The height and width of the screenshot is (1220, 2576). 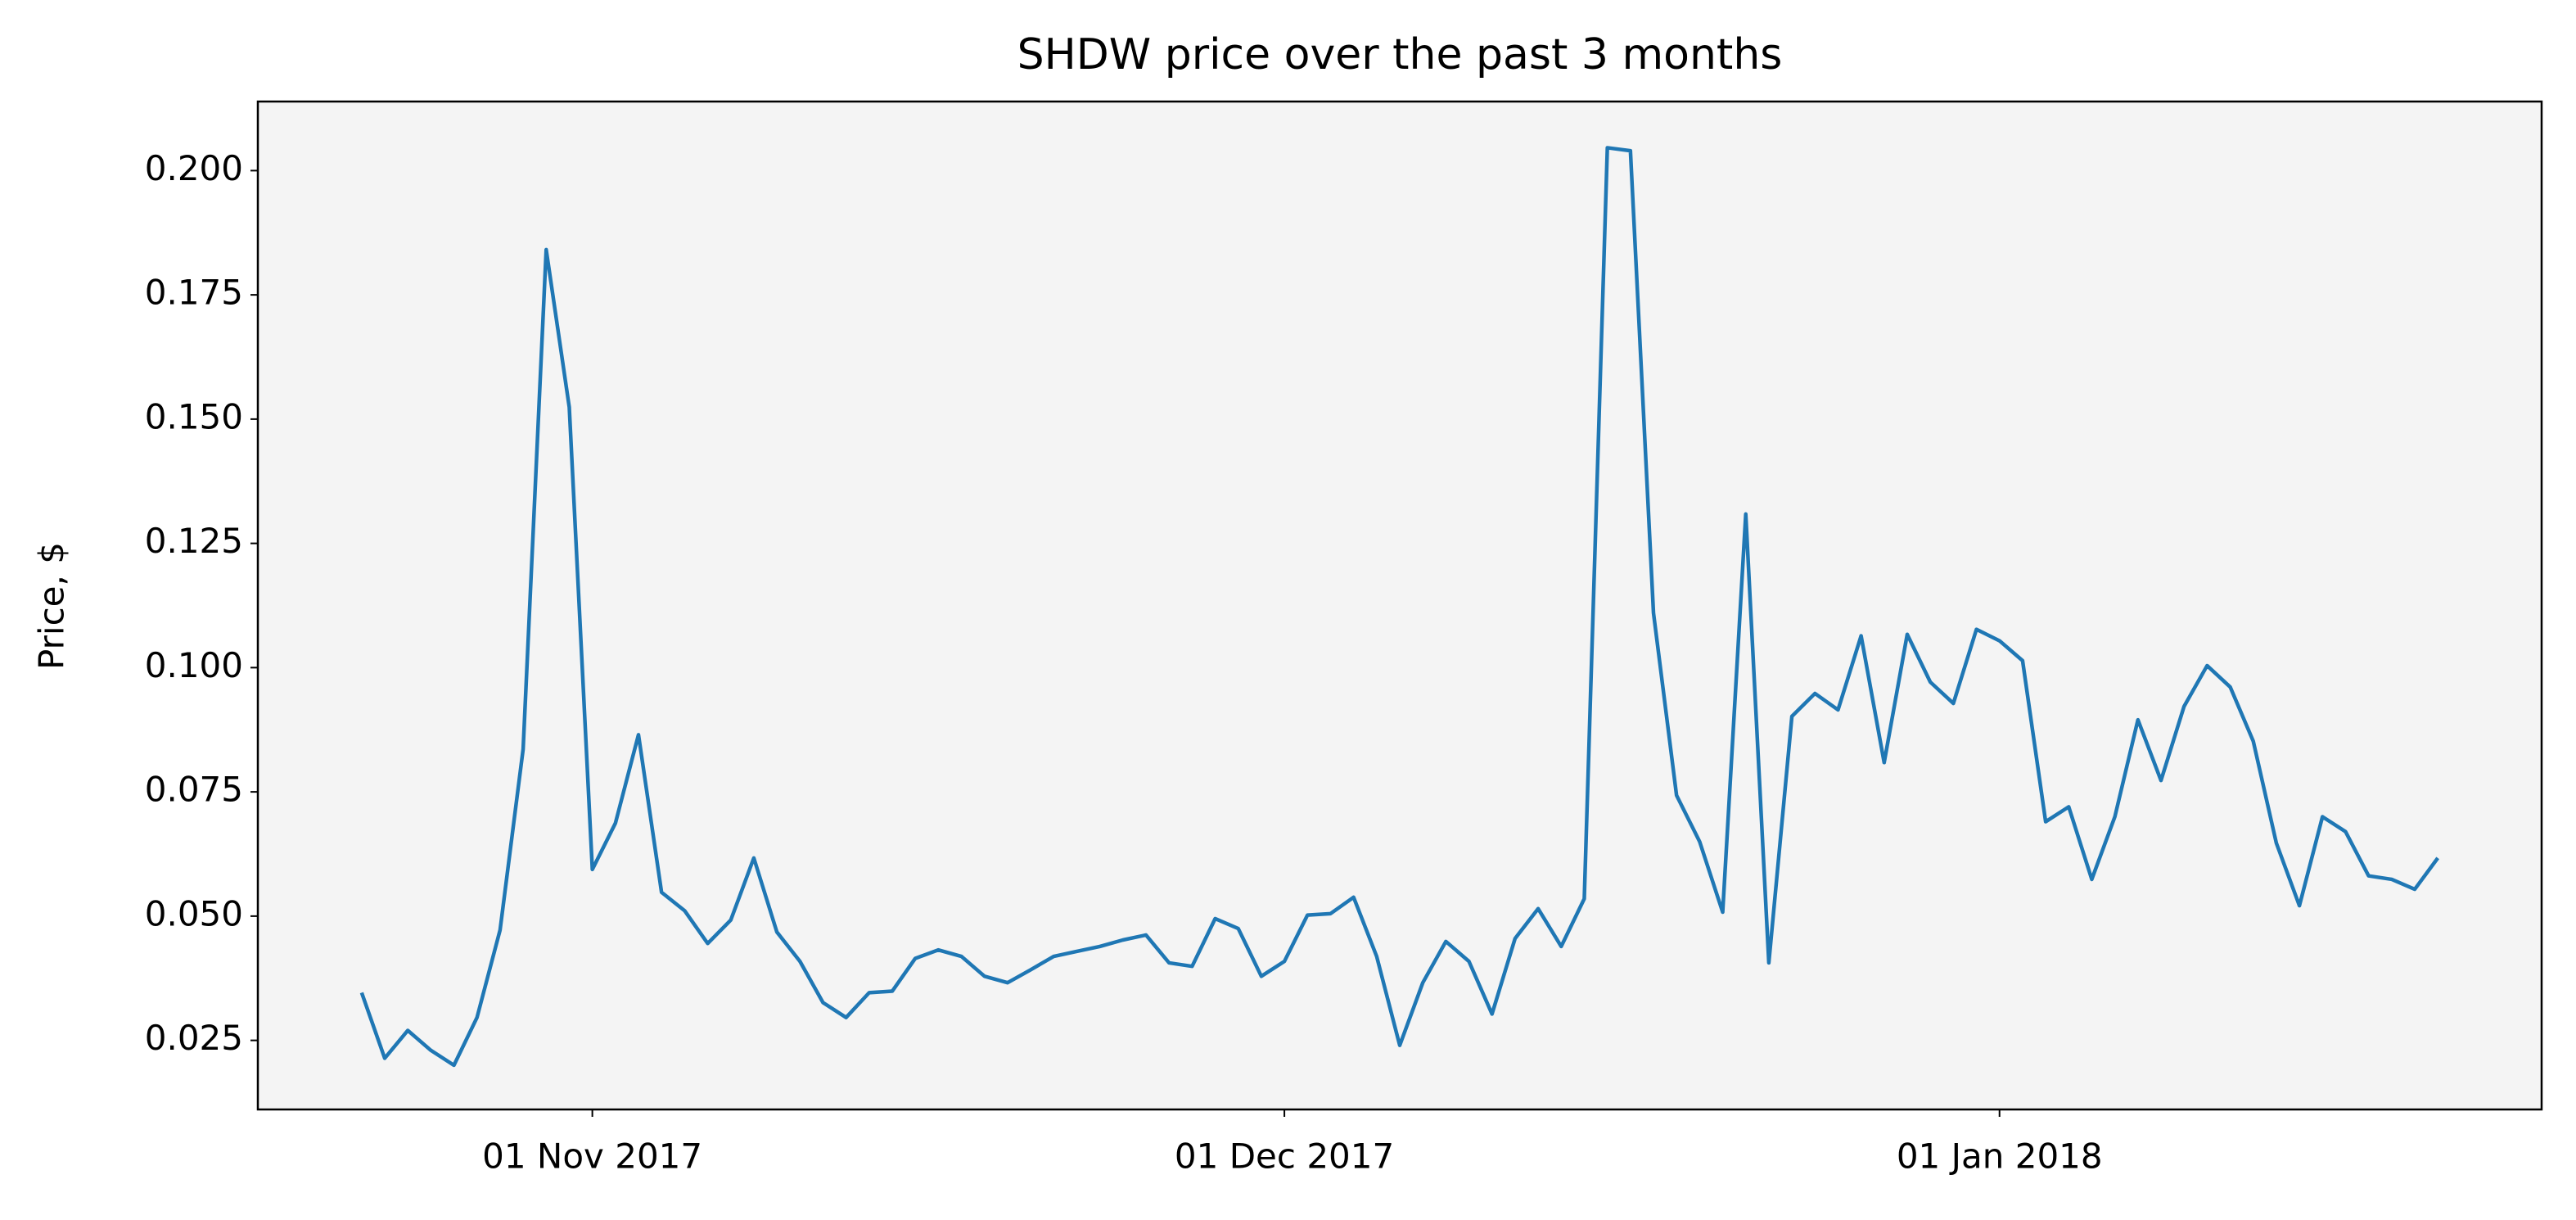 What do you see at coordinates (194, 168) in the screenshot?
I see `y-tick-label: 0.200` at bounding box center [194, 168].